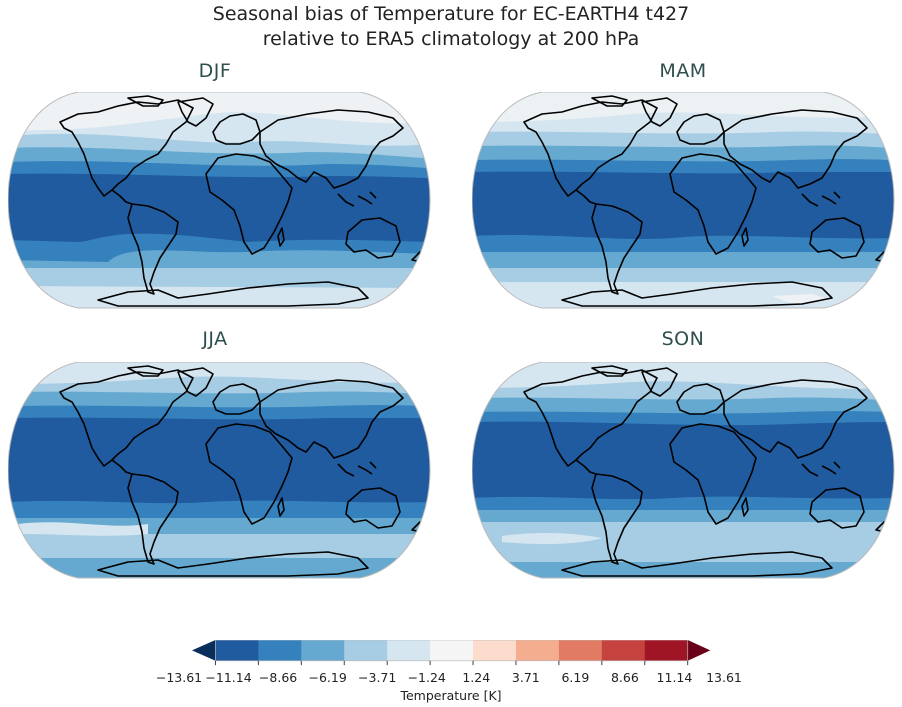 This screenshot has width=902, height=707. What do you see at coordinates (451, 695) in the screenshot?
I see `colorbar-label: Temperature [K]` at bounding box center [451, 695].